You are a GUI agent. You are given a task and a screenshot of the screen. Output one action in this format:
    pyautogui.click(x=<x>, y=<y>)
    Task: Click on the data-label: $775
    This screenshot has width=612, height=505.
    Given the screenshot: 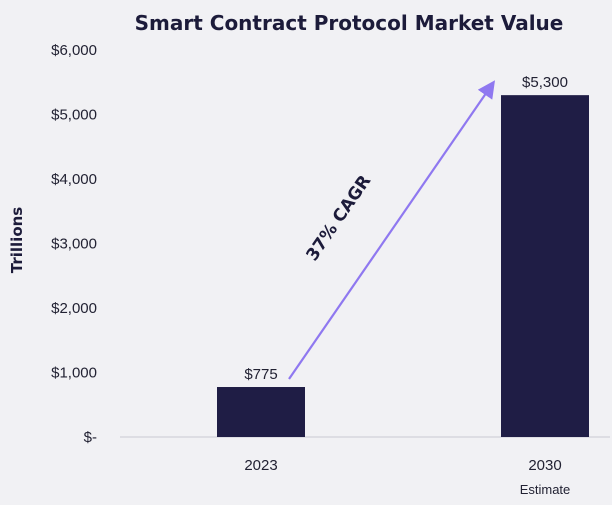 What is the action you would take?
    pyautogui.click(x=260, y=374)
    